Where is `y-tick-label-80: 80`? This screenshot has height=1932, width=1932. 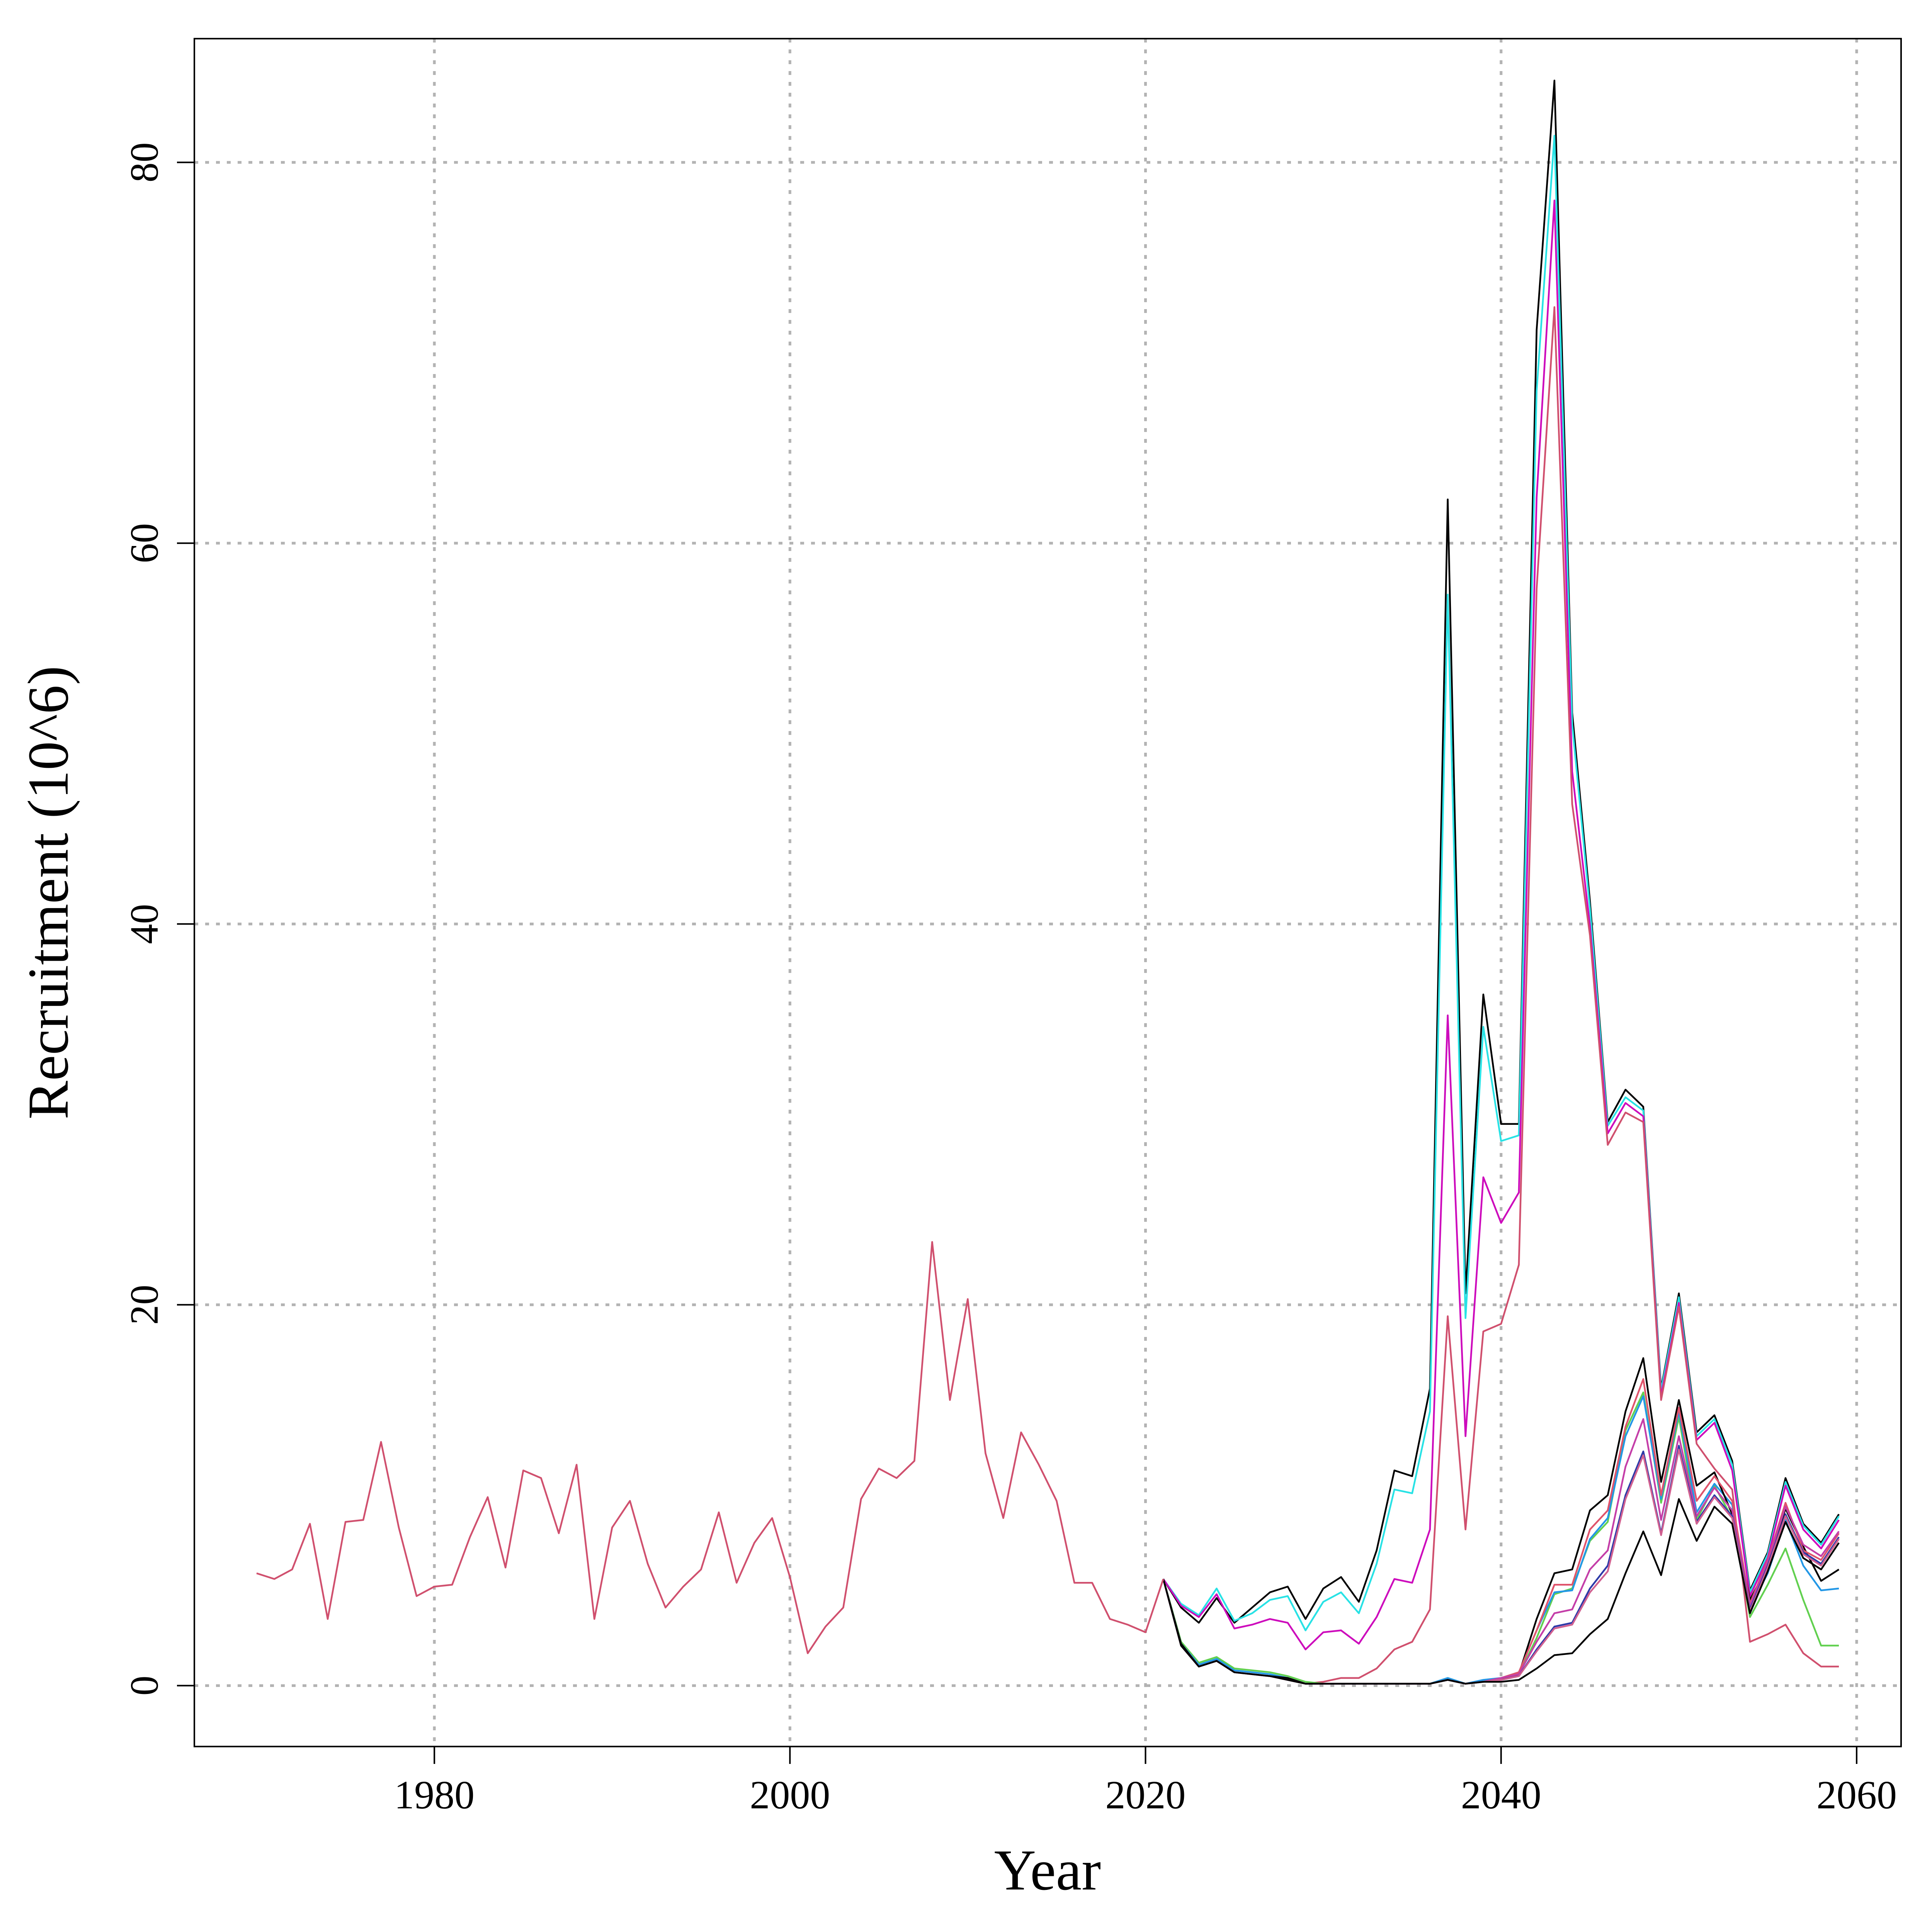
y-tick-label-80: 80 is located at coordinates (144, 162).